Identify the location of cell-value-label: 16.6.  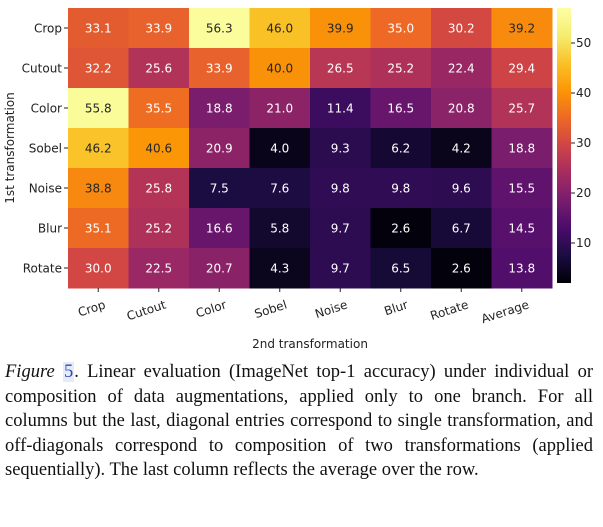
(219, 229).